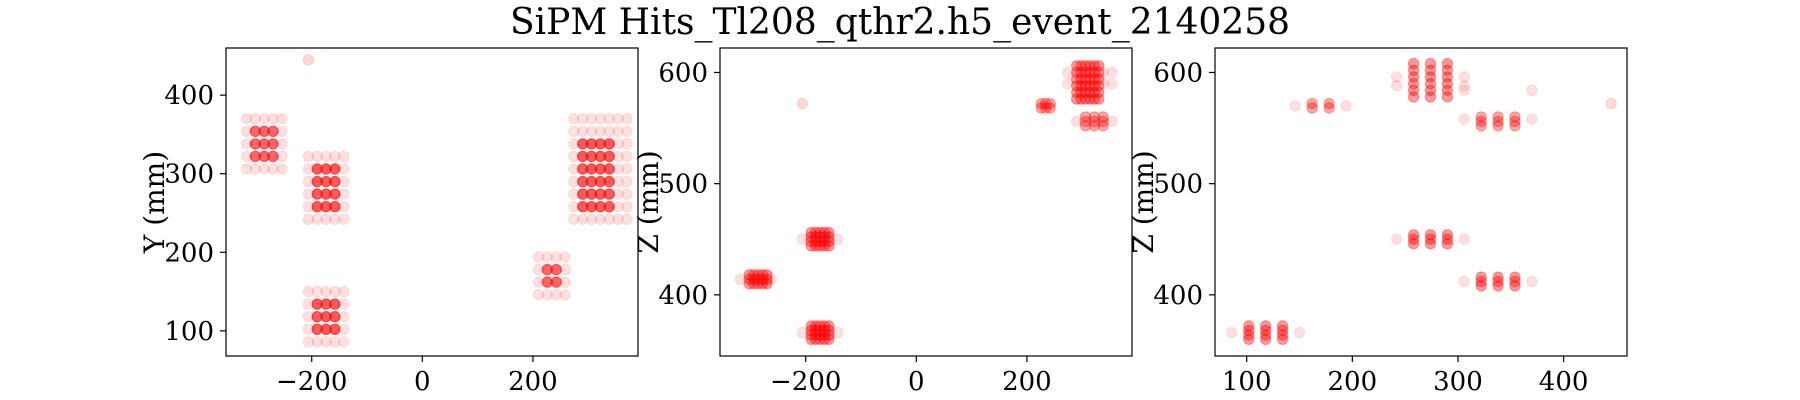 The image size is (1800, 400). What do you see at coordinates (189, 96) in the screenshot?
I see `y-tick-label: 400` at bounding box center [189, 96].